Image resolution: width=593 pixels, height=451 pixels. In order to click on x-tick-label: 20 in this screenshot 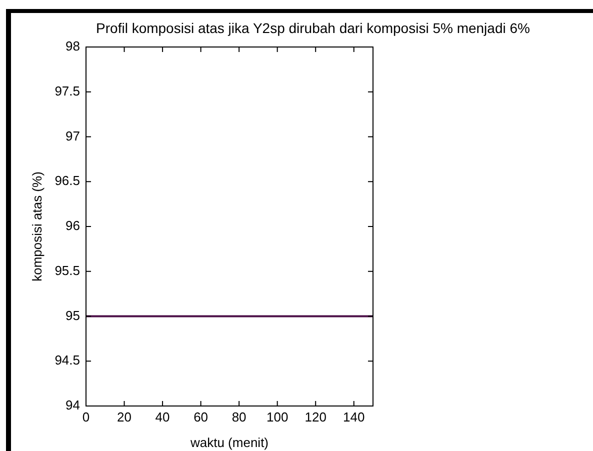, I will do `click(124, 416)`.